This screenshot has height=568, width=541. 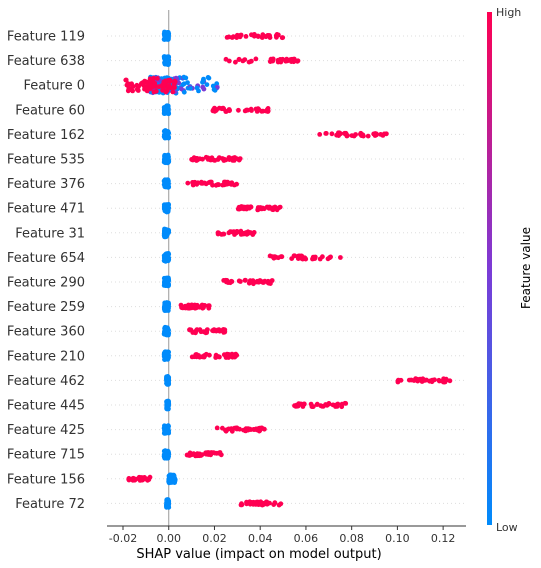 I want to click on x-tick-label: 0.06, so click(x=306, y=538).